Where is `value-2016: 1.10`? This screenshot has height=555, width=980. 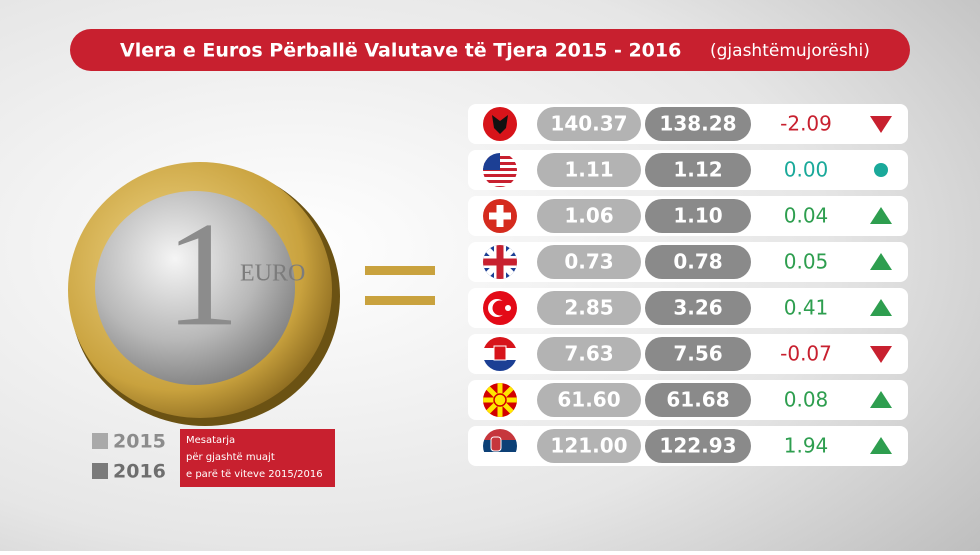
value-2016: 1.10 is located at coordinates (697, 216).